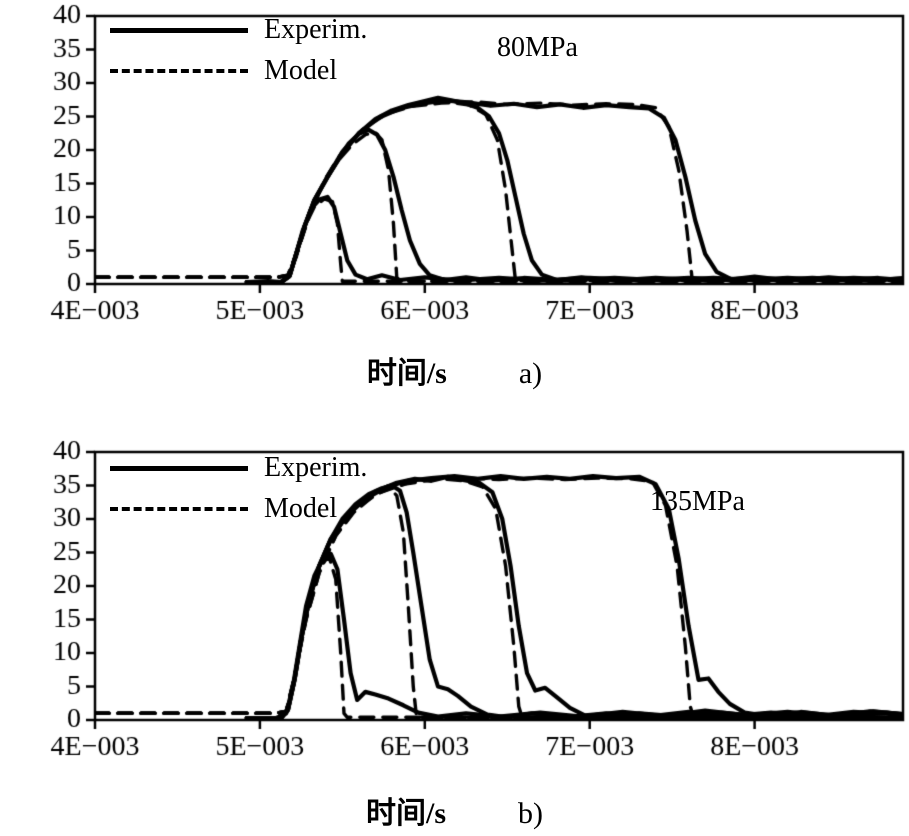 This screenshot has height=836, width=909. What do you see at coordinates (697, 501) in the screenshot?
I see `pressure-annotation-b: 135MPa` at bounding box center [697, 501].